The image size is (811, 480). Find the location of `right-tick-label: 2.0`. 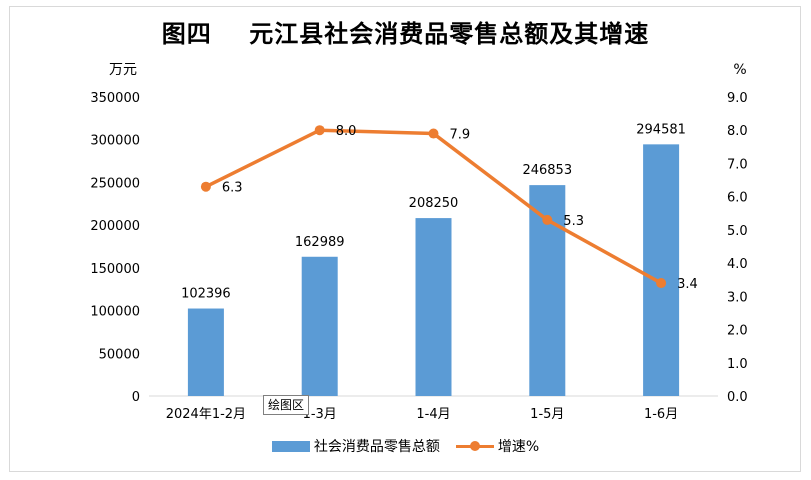

right-tick-label: 2.0 is located at coordinates (737, 331).